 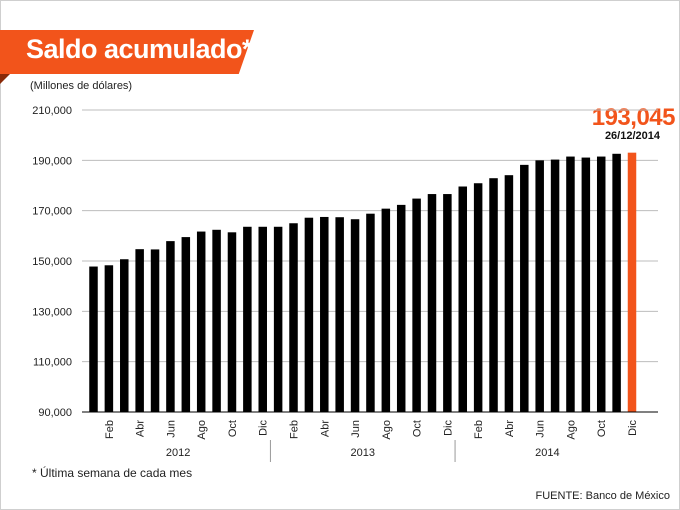 I want to click on y-tick-label: 150,000, so click(x=52, y=262).